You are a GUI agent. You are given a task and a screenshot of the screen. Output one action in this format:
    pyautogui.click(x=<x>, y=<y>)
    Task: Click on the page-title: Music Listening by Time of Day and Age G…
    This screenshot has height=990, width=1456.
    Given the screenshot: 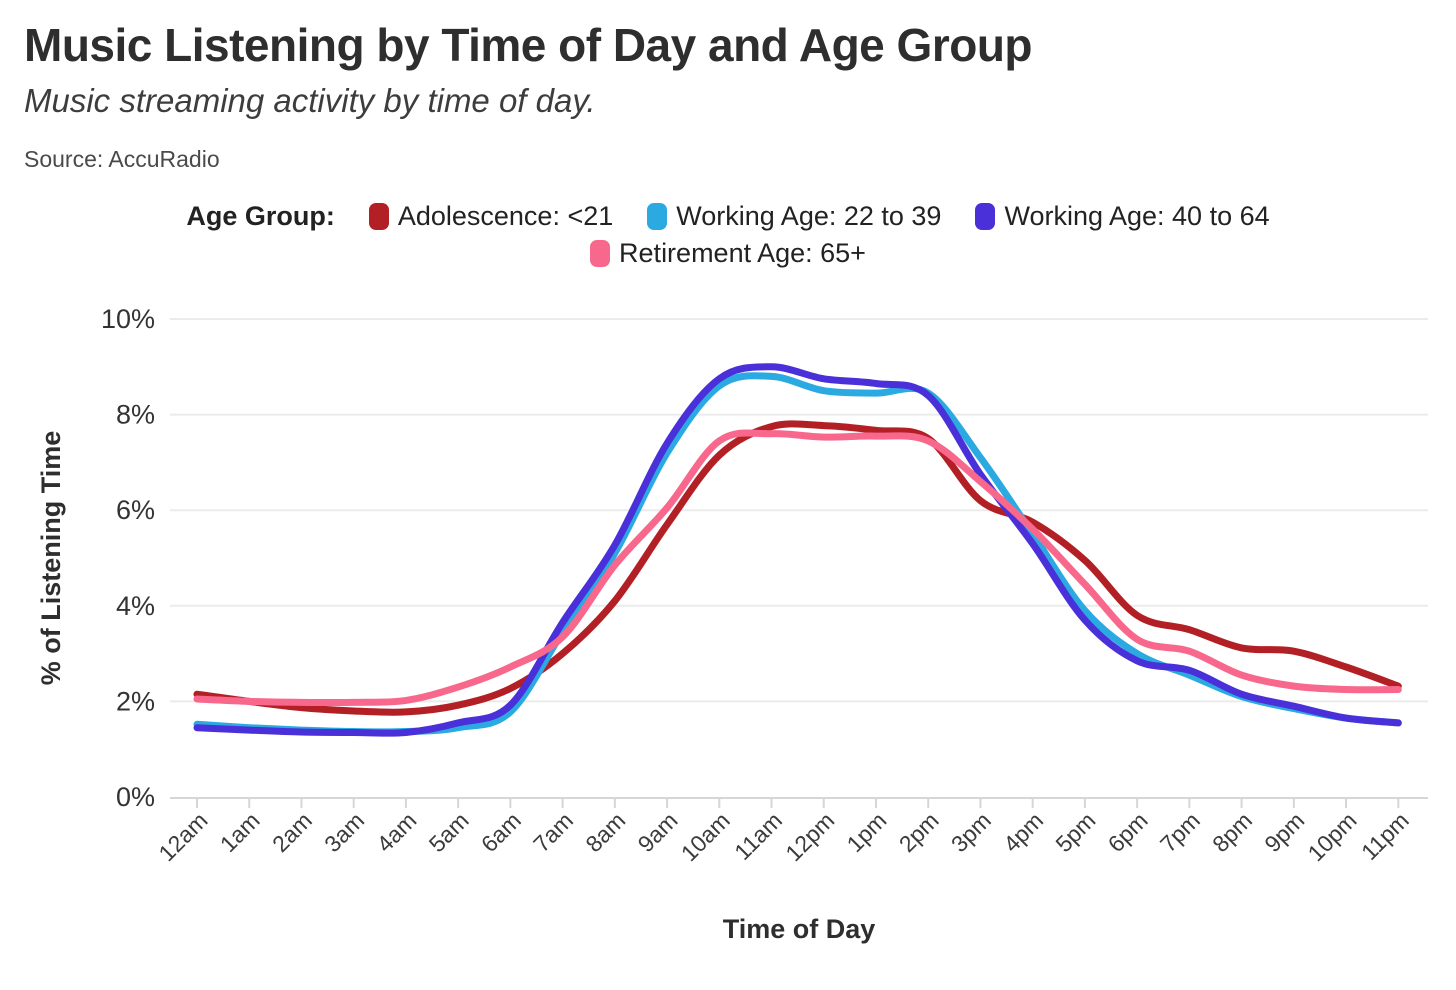 What is the action you would take?
    pyautogui.click(x=528, y=45)
    